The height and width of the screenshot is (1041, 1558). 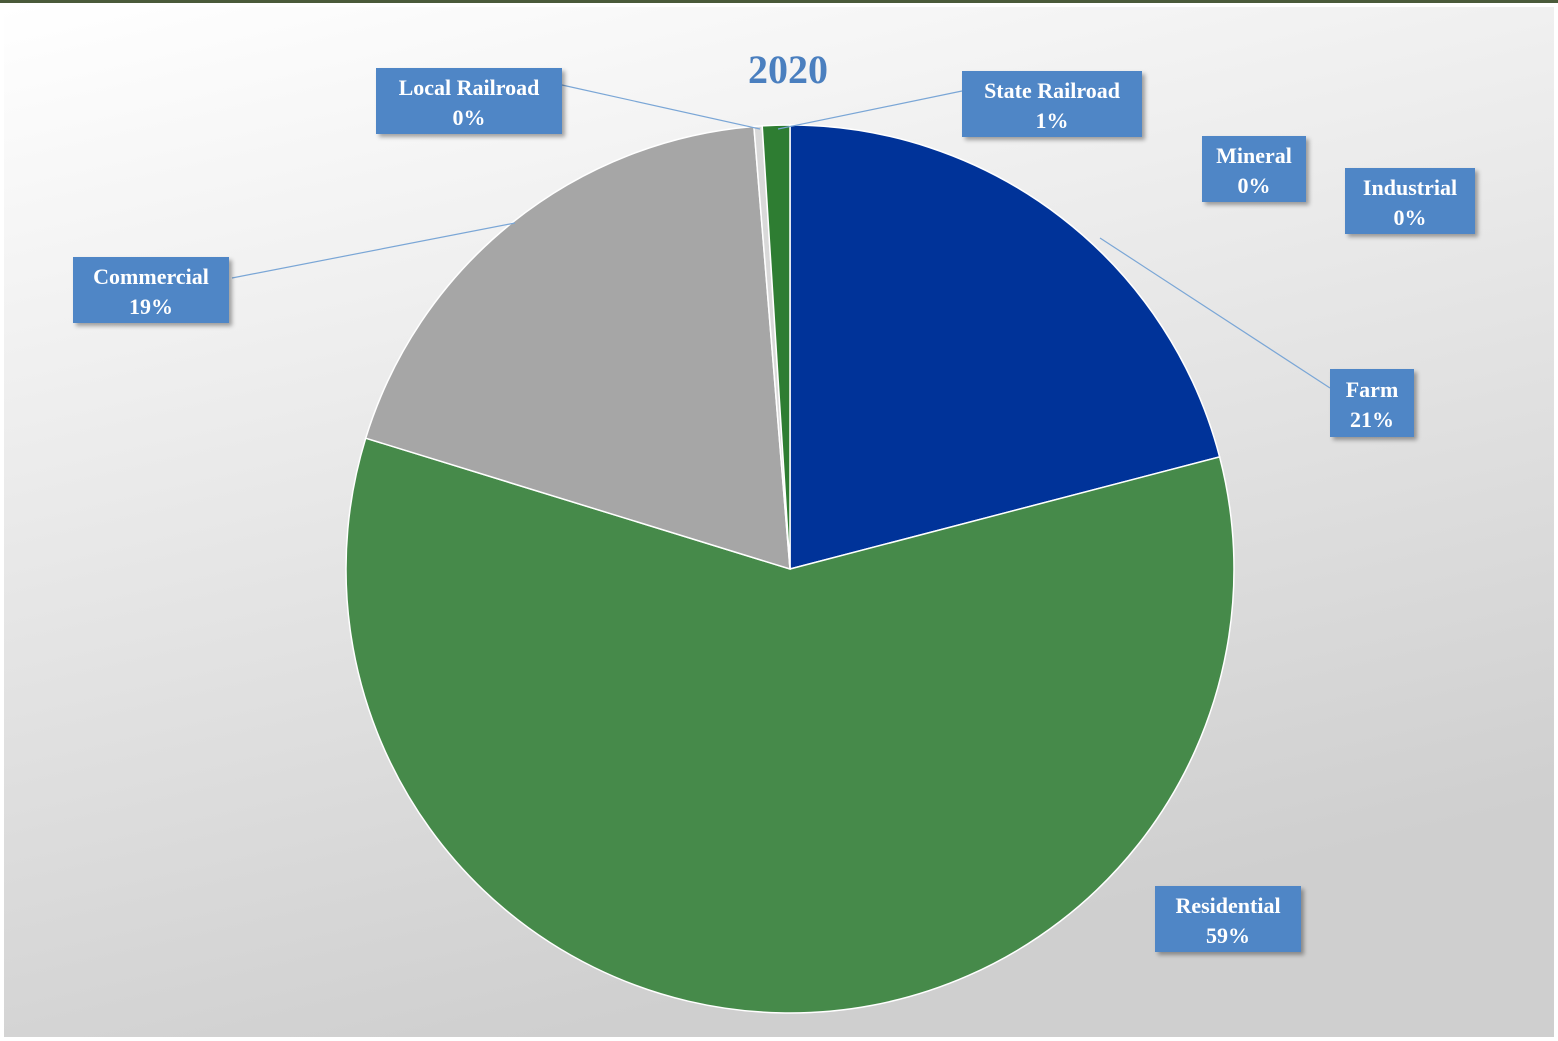 I want to click on data-label-farm: Farm 21%, so click(x=1372, y=403).